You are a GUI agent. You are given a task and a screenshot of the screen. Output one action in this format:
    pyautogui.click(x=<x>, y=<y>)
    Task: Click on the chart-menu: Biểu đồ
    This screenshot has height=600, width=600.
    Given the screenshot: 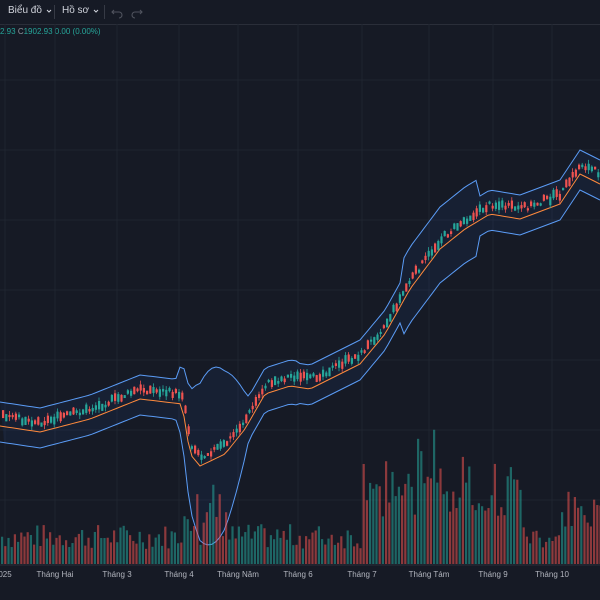 What is the action you would take?
    pyautogui.click(x=30, y=10)
    